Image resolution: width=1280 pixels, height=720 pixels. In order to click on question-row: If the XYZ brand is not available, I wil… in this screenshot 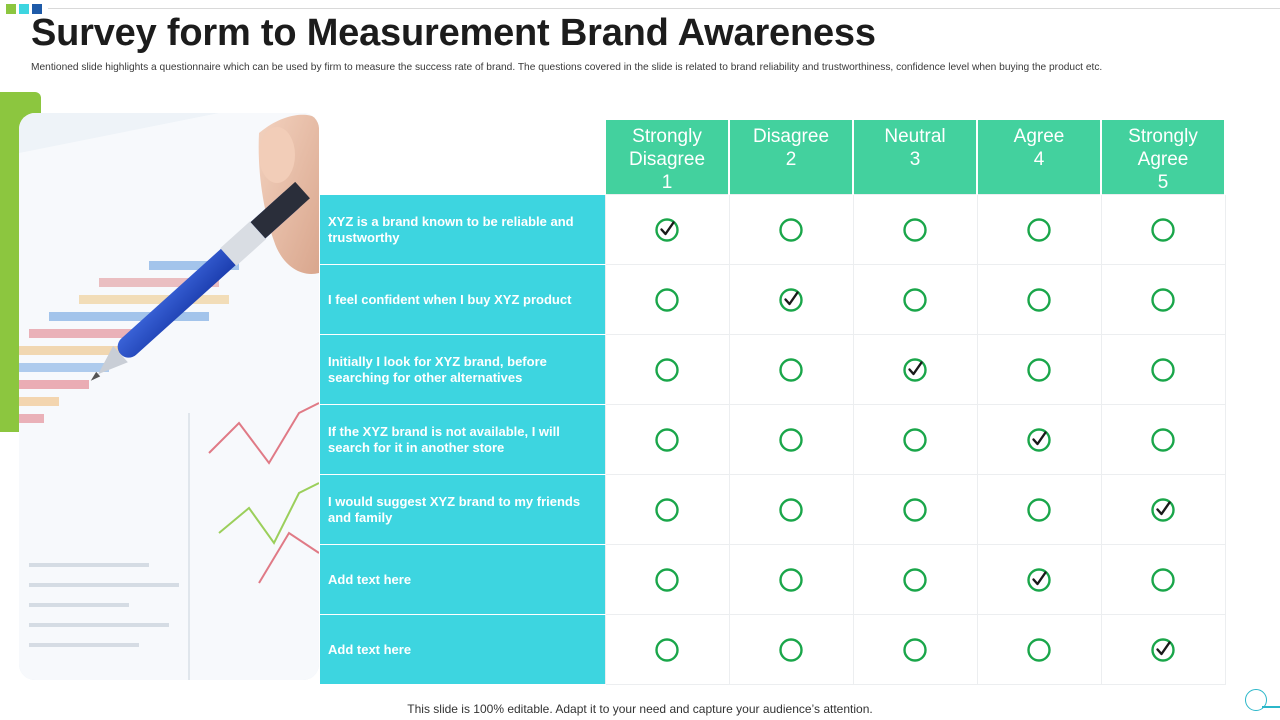, I will do `click(773, 439)`.